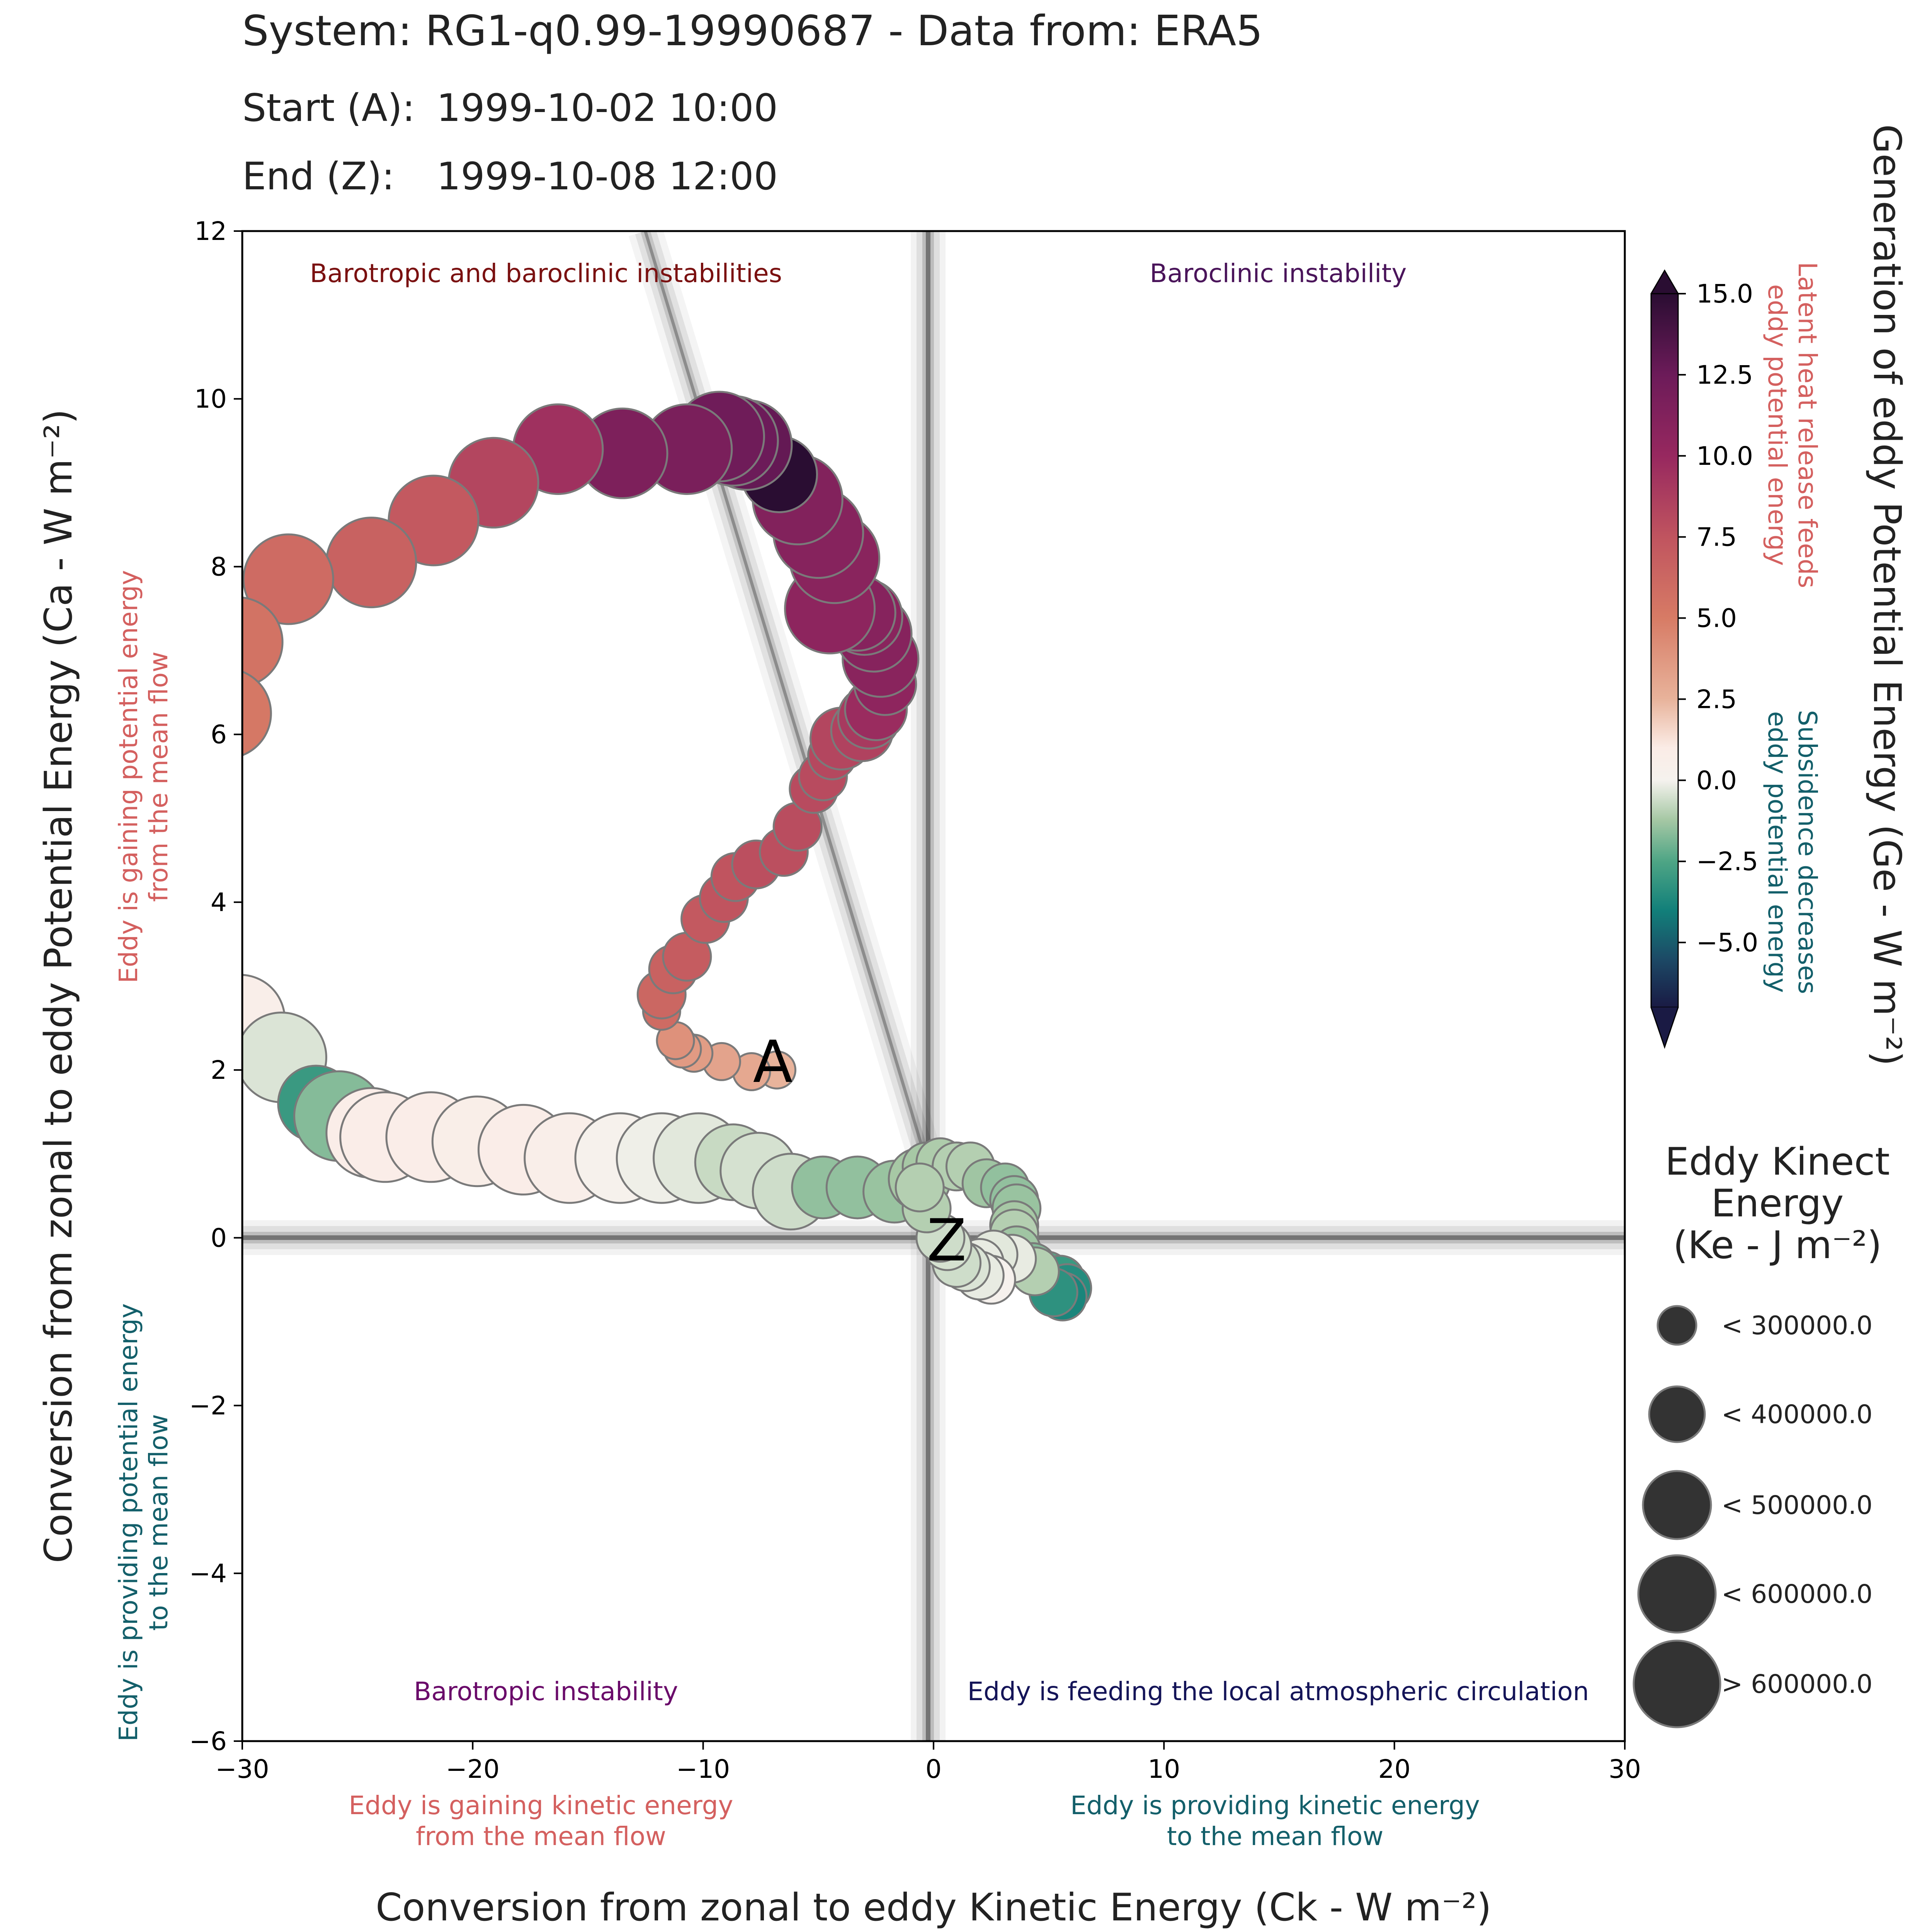 This screenshot has height=1932, width=1932. Describe the element at coordinates (546, 1692) in the screenshot. I see `quadrant-label-bottom-left: Barotropic instability` at that location.